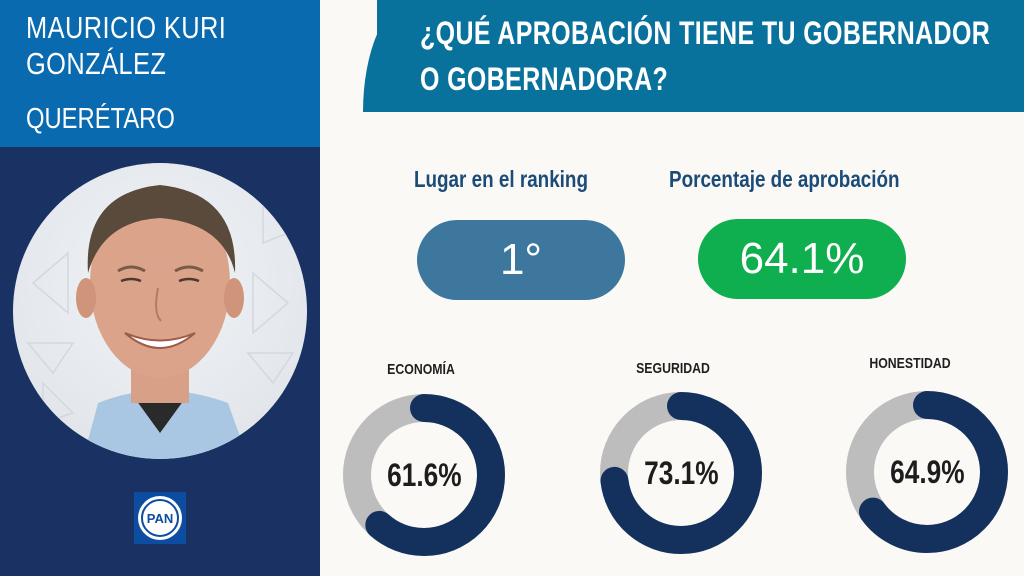 Image resolution: width=1024 pixels, height=576 pixels. I want to click on party-logo: PAN, so click(160, 518).